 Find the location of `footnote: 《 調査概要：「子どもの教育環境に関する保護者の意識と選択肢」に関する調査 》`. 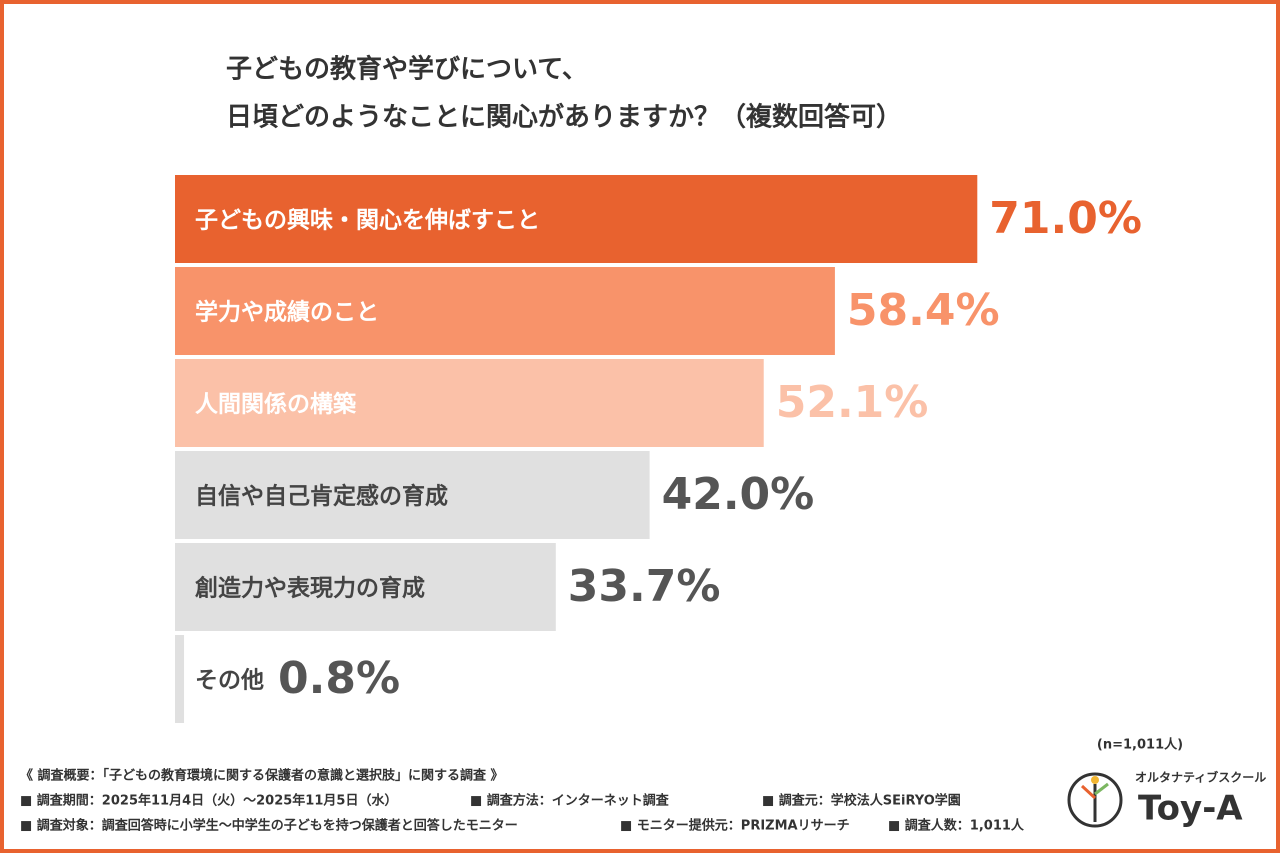

footnote: 《 調査概要：「子どもの教育環境に関する保護者の意識と選択肢」に関する調査 》 is located at coordinates (262, 776).